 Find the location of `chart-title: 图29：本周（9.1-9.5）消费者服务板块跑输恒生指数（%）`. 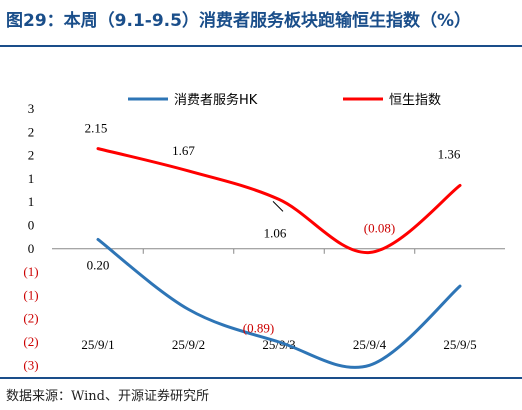

chart-title: 图29：本周（9.1-9.5）消费者服务板块跑输恒生指数（%） is located at coordinates (238, 21).